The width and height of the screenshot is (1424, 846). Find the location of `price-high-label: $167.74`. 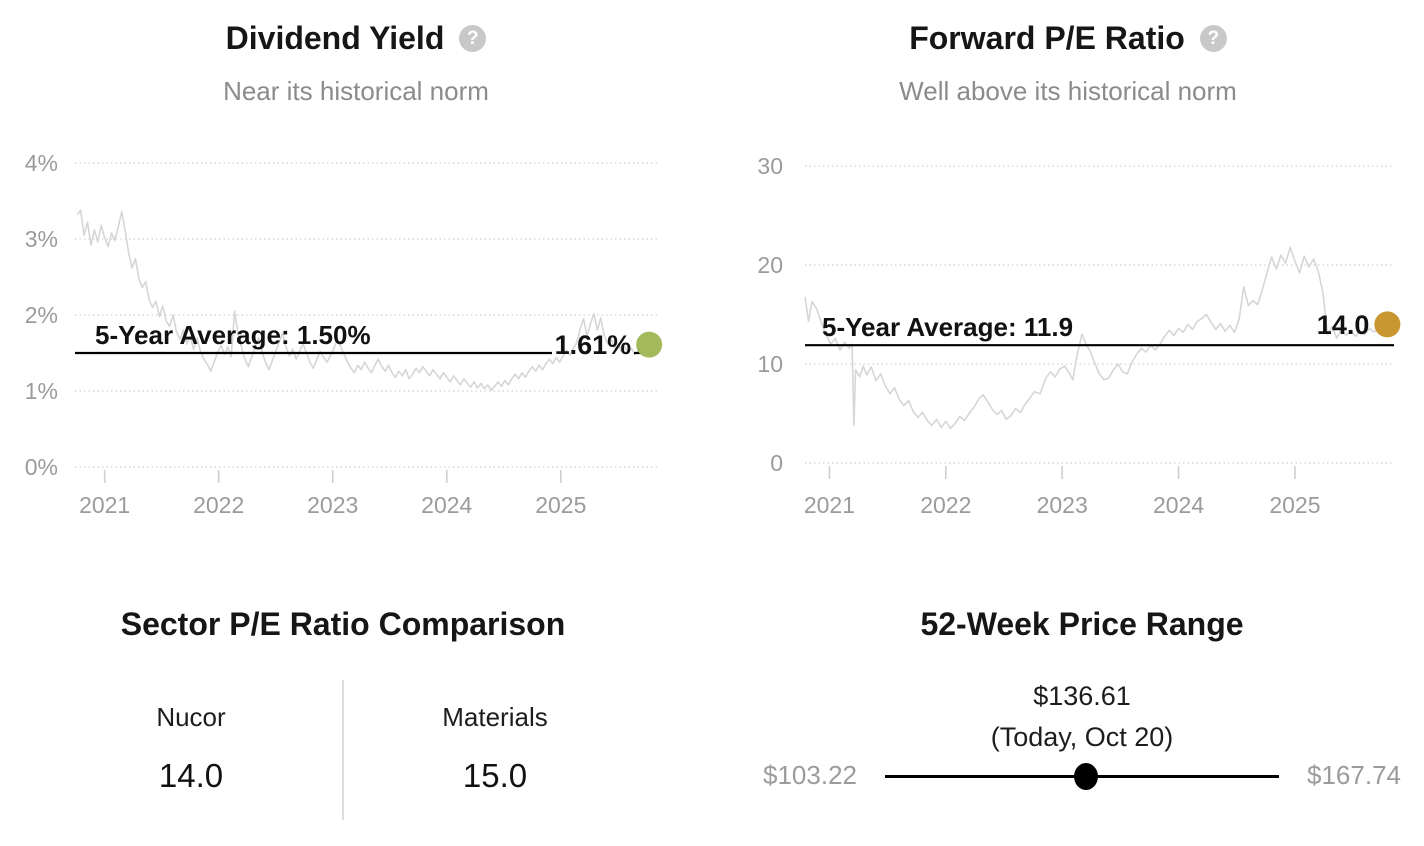

price-high-label: $167.74 is located at coordinates (1354, 775).